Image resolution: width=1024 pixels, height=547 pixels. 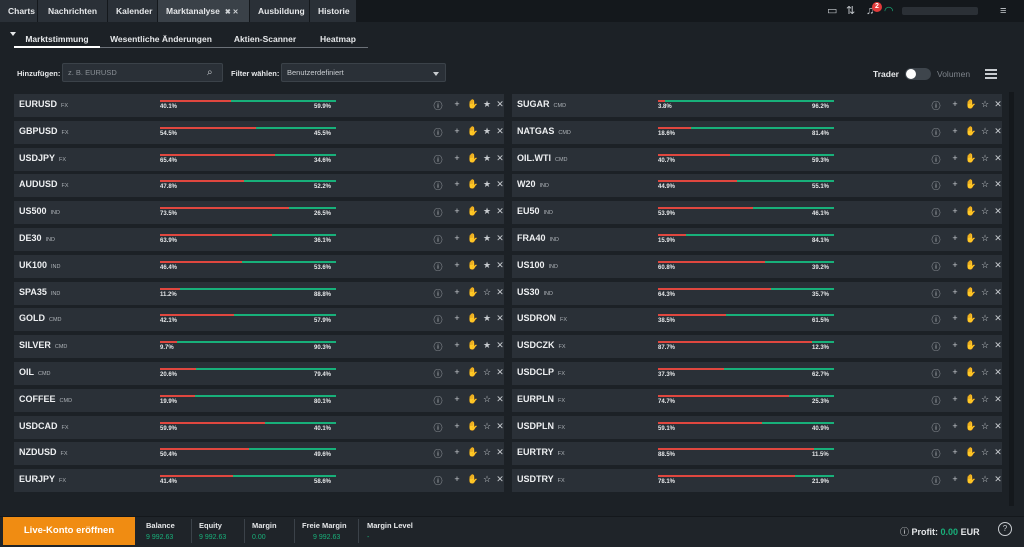 What do you see at coordinates (333, 11) in the screenshot?
I see `tab-historie: Historie` at bounding box center [333, 11].